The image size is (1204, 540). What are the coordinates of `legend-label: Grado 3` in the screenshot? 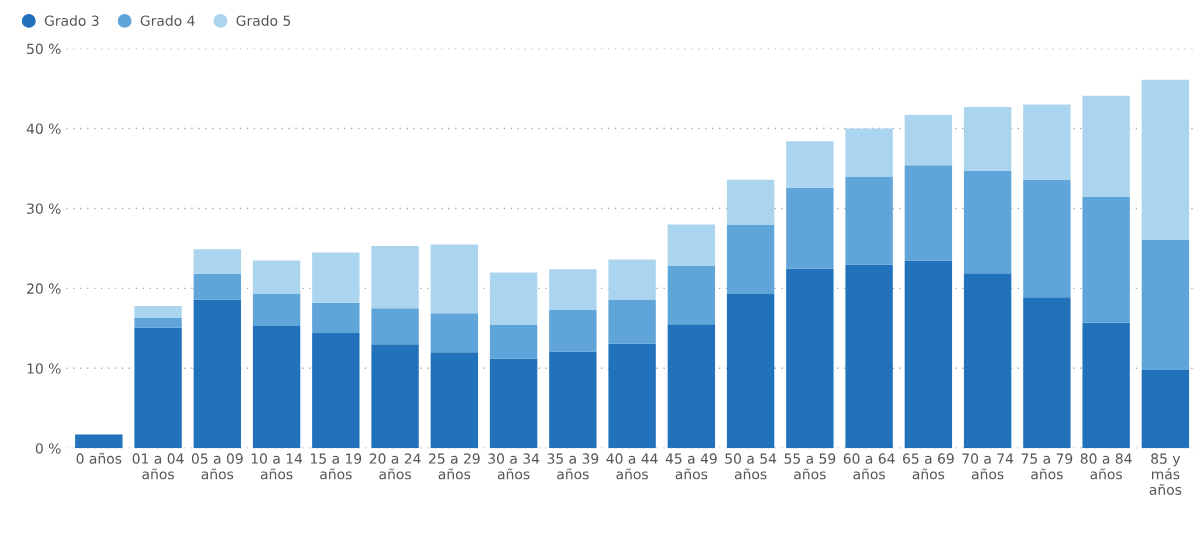 It's located at (71, 20).